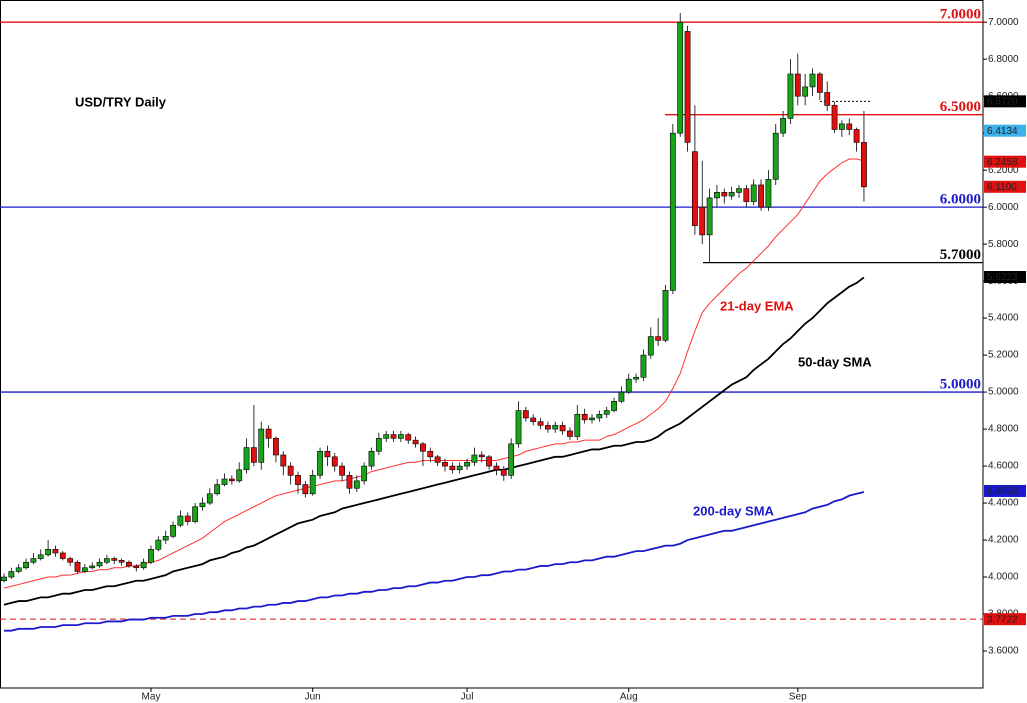 Image resolution: width=1027 pixels, height=703 pixels. Describe the element at coordinates (960, 107) in the screenshot. I see `level-label: 6.5000` at that location.